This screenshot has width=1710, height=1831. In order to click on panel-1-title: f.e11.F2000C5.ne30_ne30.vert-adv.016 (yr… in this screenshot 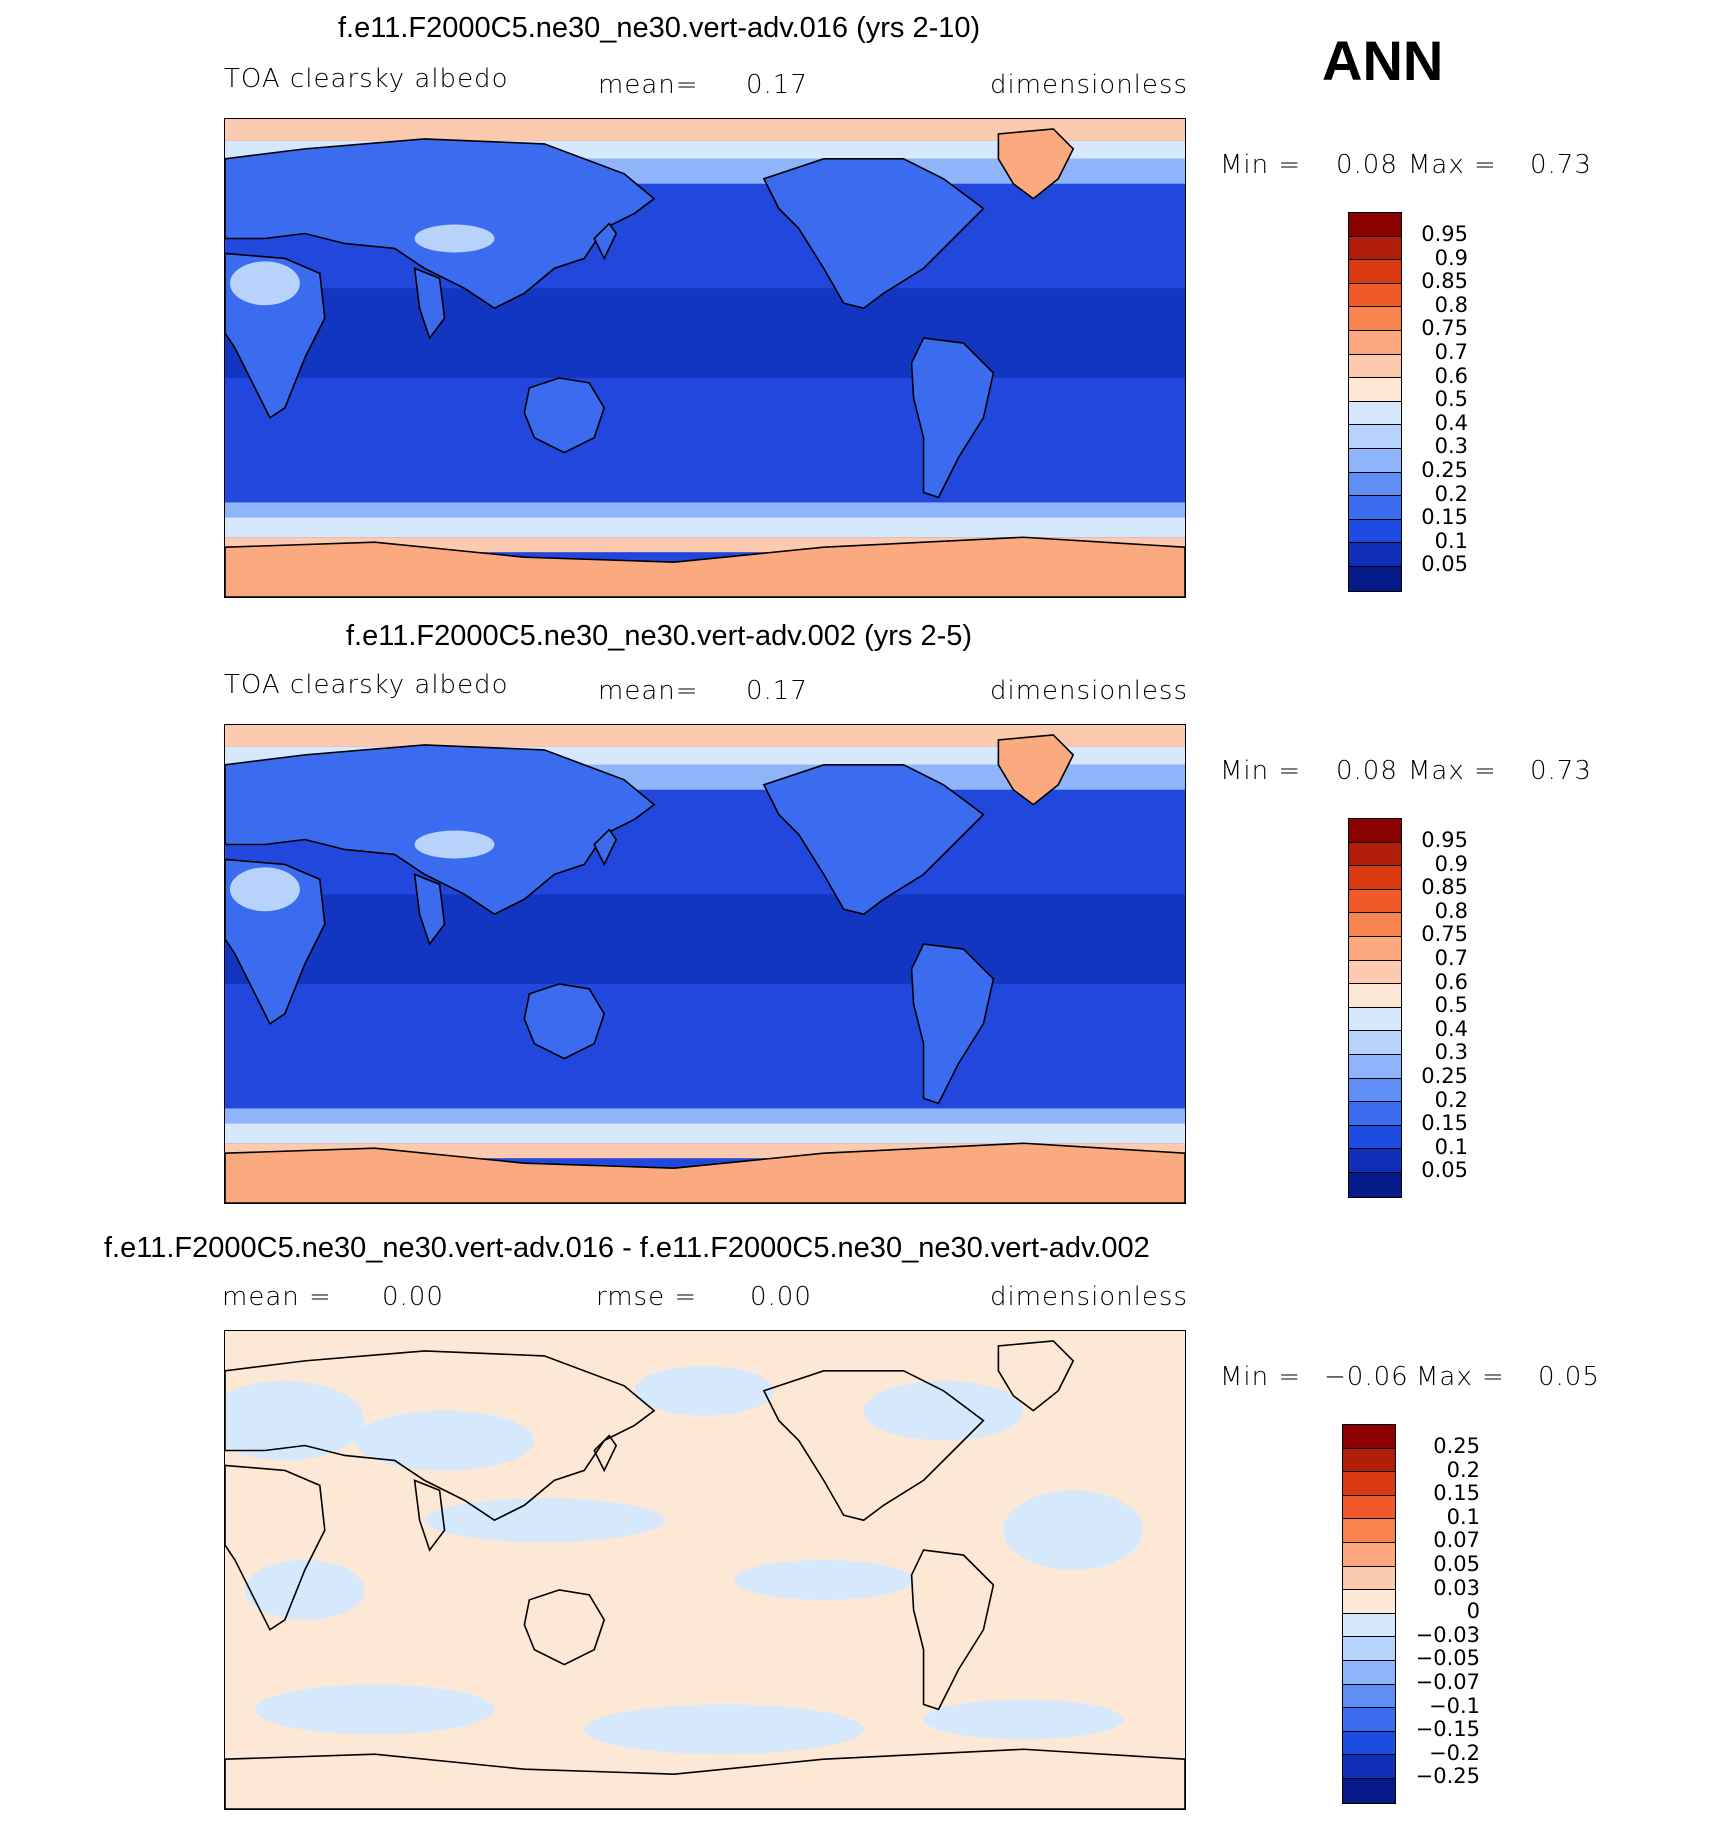, I will do `click(659, 28)`.